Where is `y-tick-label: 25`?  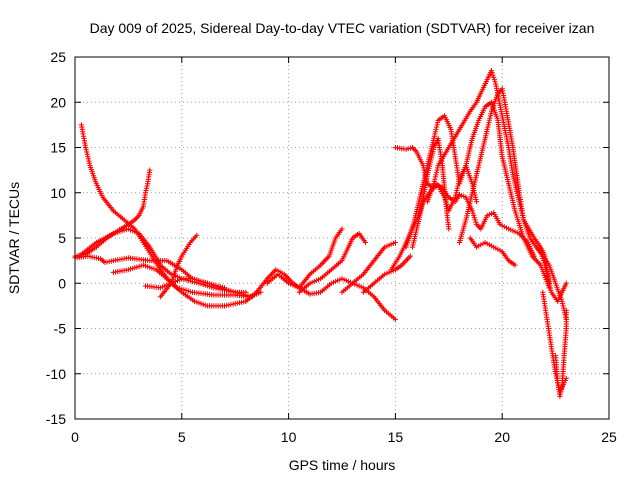 y-tick-label: 25 is located at coordinates (58, 57).